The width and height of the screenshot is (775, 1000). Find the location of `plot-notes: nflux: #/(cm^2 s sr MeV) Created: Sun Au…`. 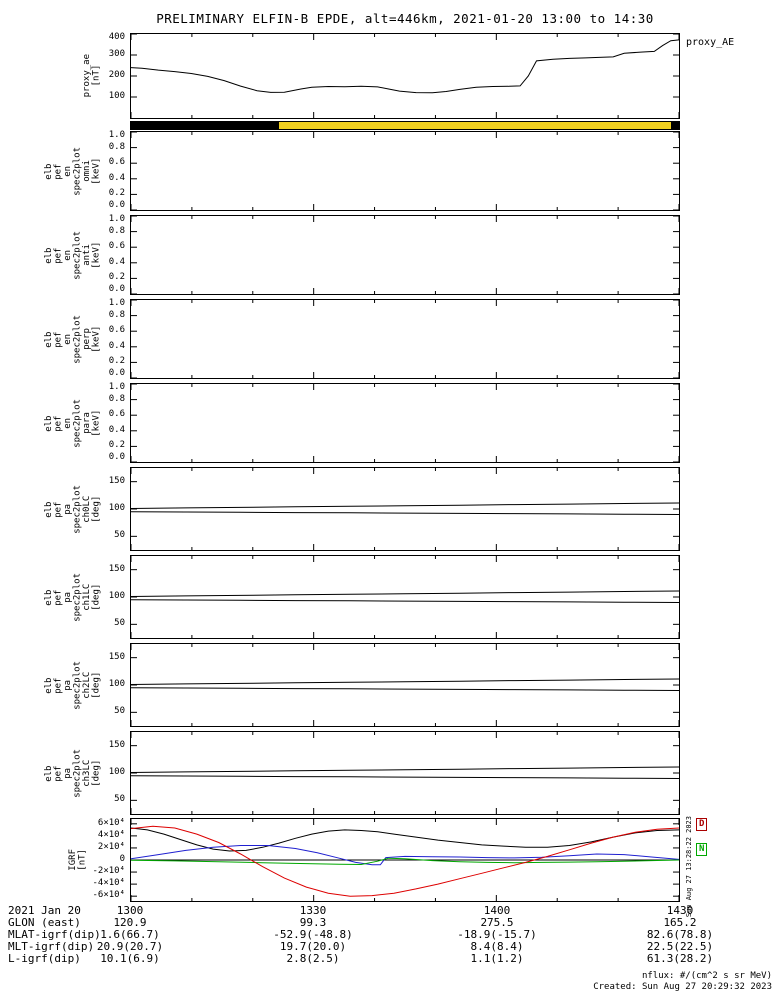

plot-notes: nflux: #/(cm^2 s sr MeV) Created: Sun Au… is located at coordinates (682, 982).